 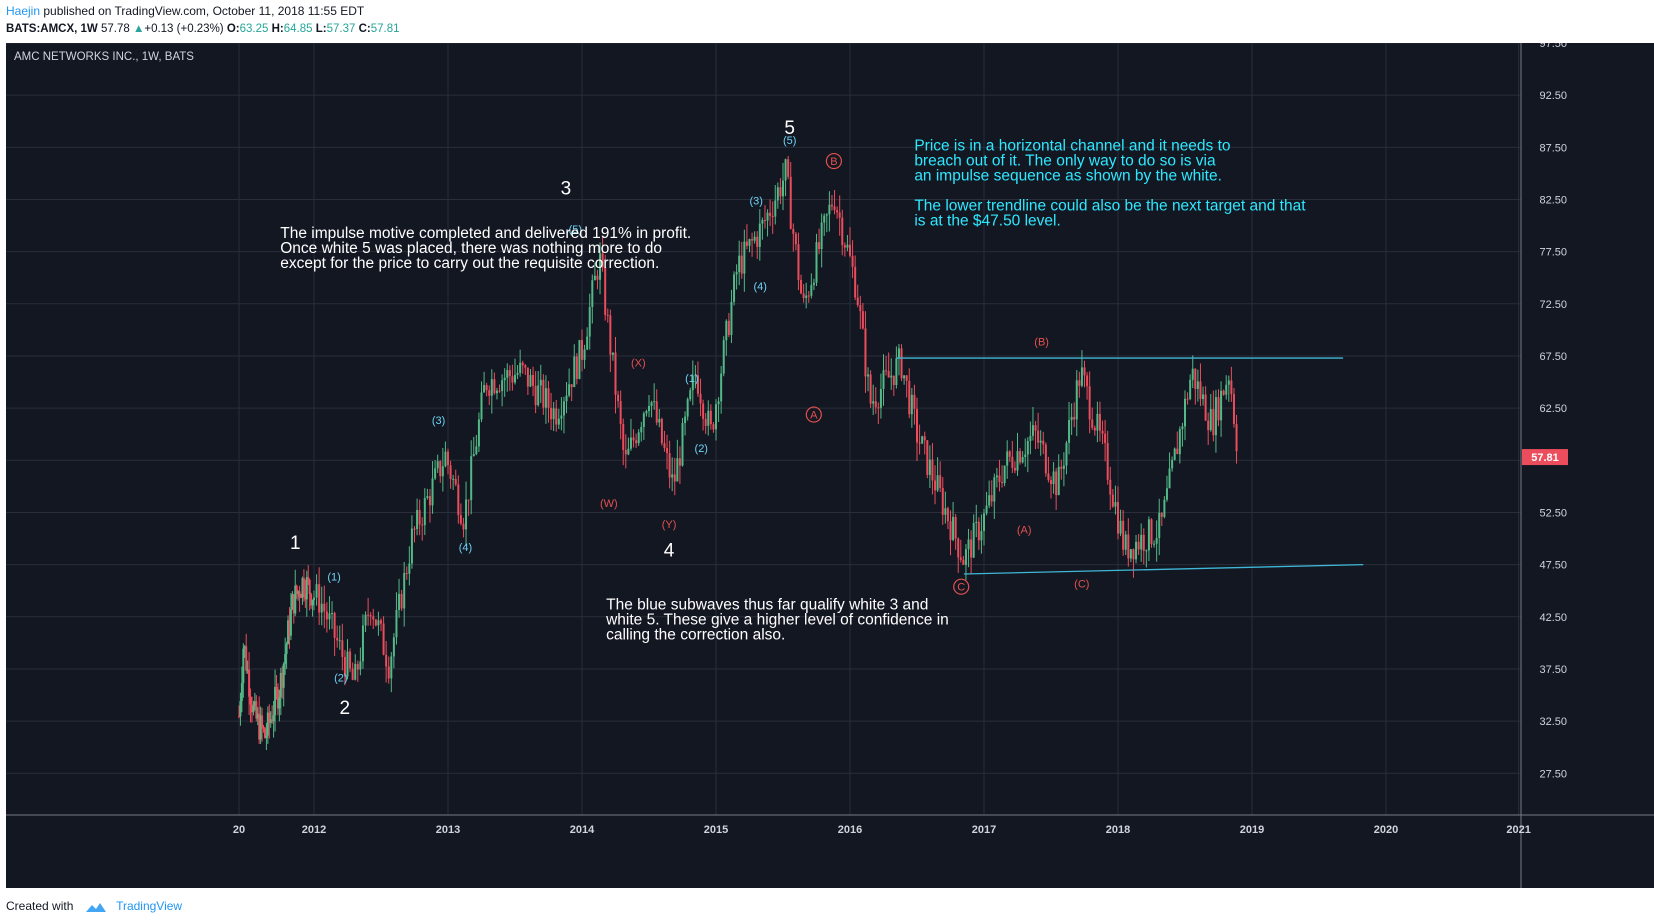 What do you see at coordinates (566, 188) in the screenshot?
I see `wave-label-white: 3` at bounding box center [566, 188].